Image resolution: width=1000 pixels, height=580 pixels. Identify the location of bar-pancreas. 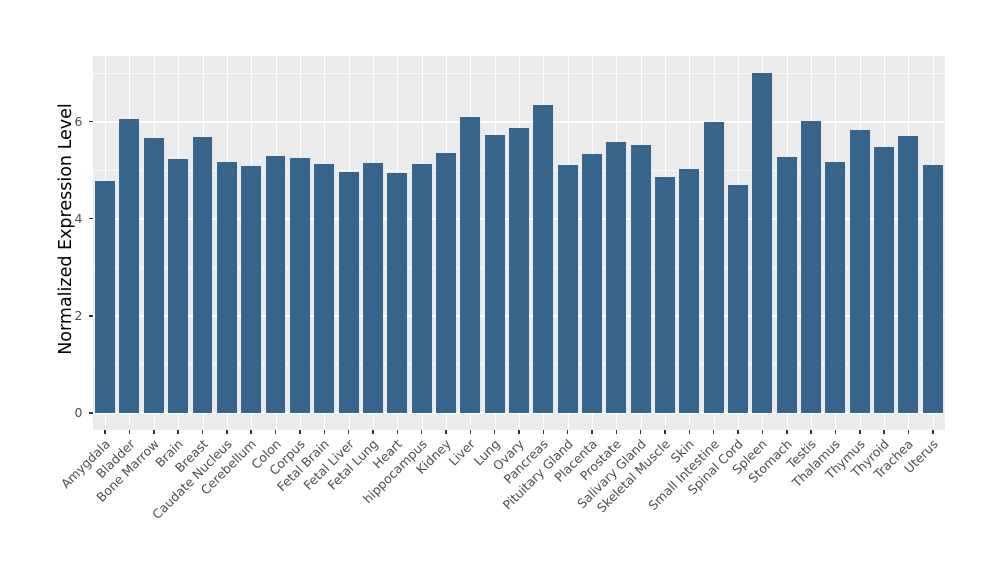
(543, 258).